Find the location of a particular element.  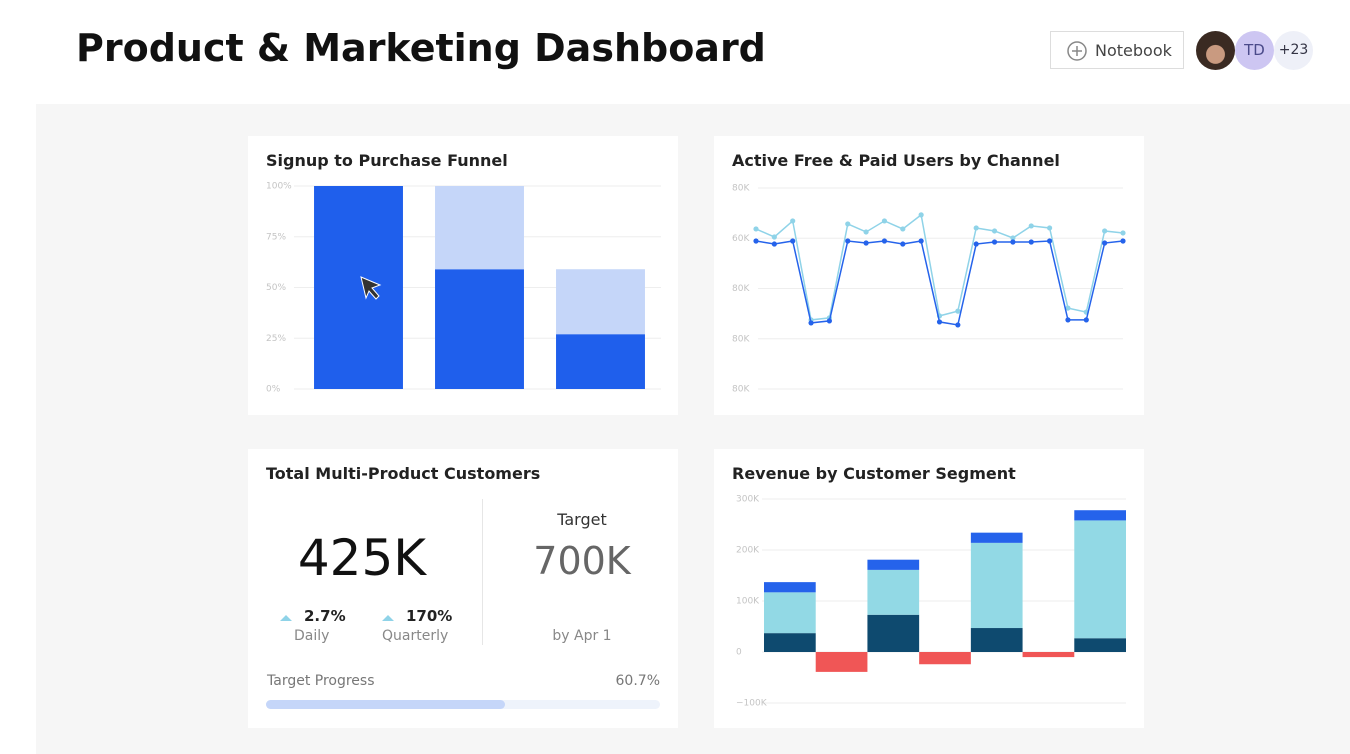

y-tick-label: −100K is located at coordinates (752, 704).